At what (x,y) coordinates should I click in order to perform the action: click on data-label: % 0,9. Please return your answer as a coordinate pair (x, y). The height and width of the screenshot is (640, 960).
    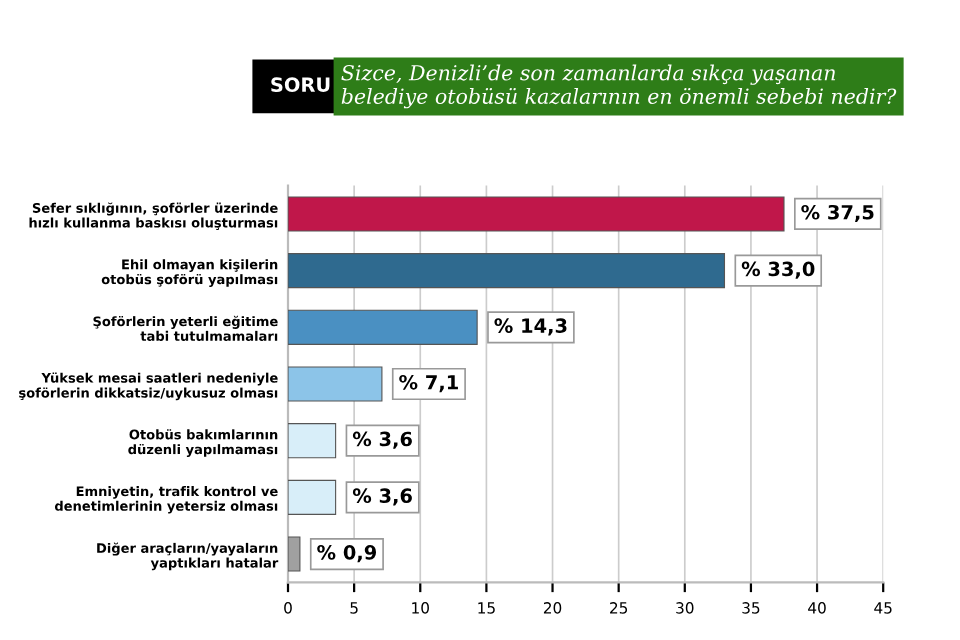
    Looking at the image, I should click on (347, 553).